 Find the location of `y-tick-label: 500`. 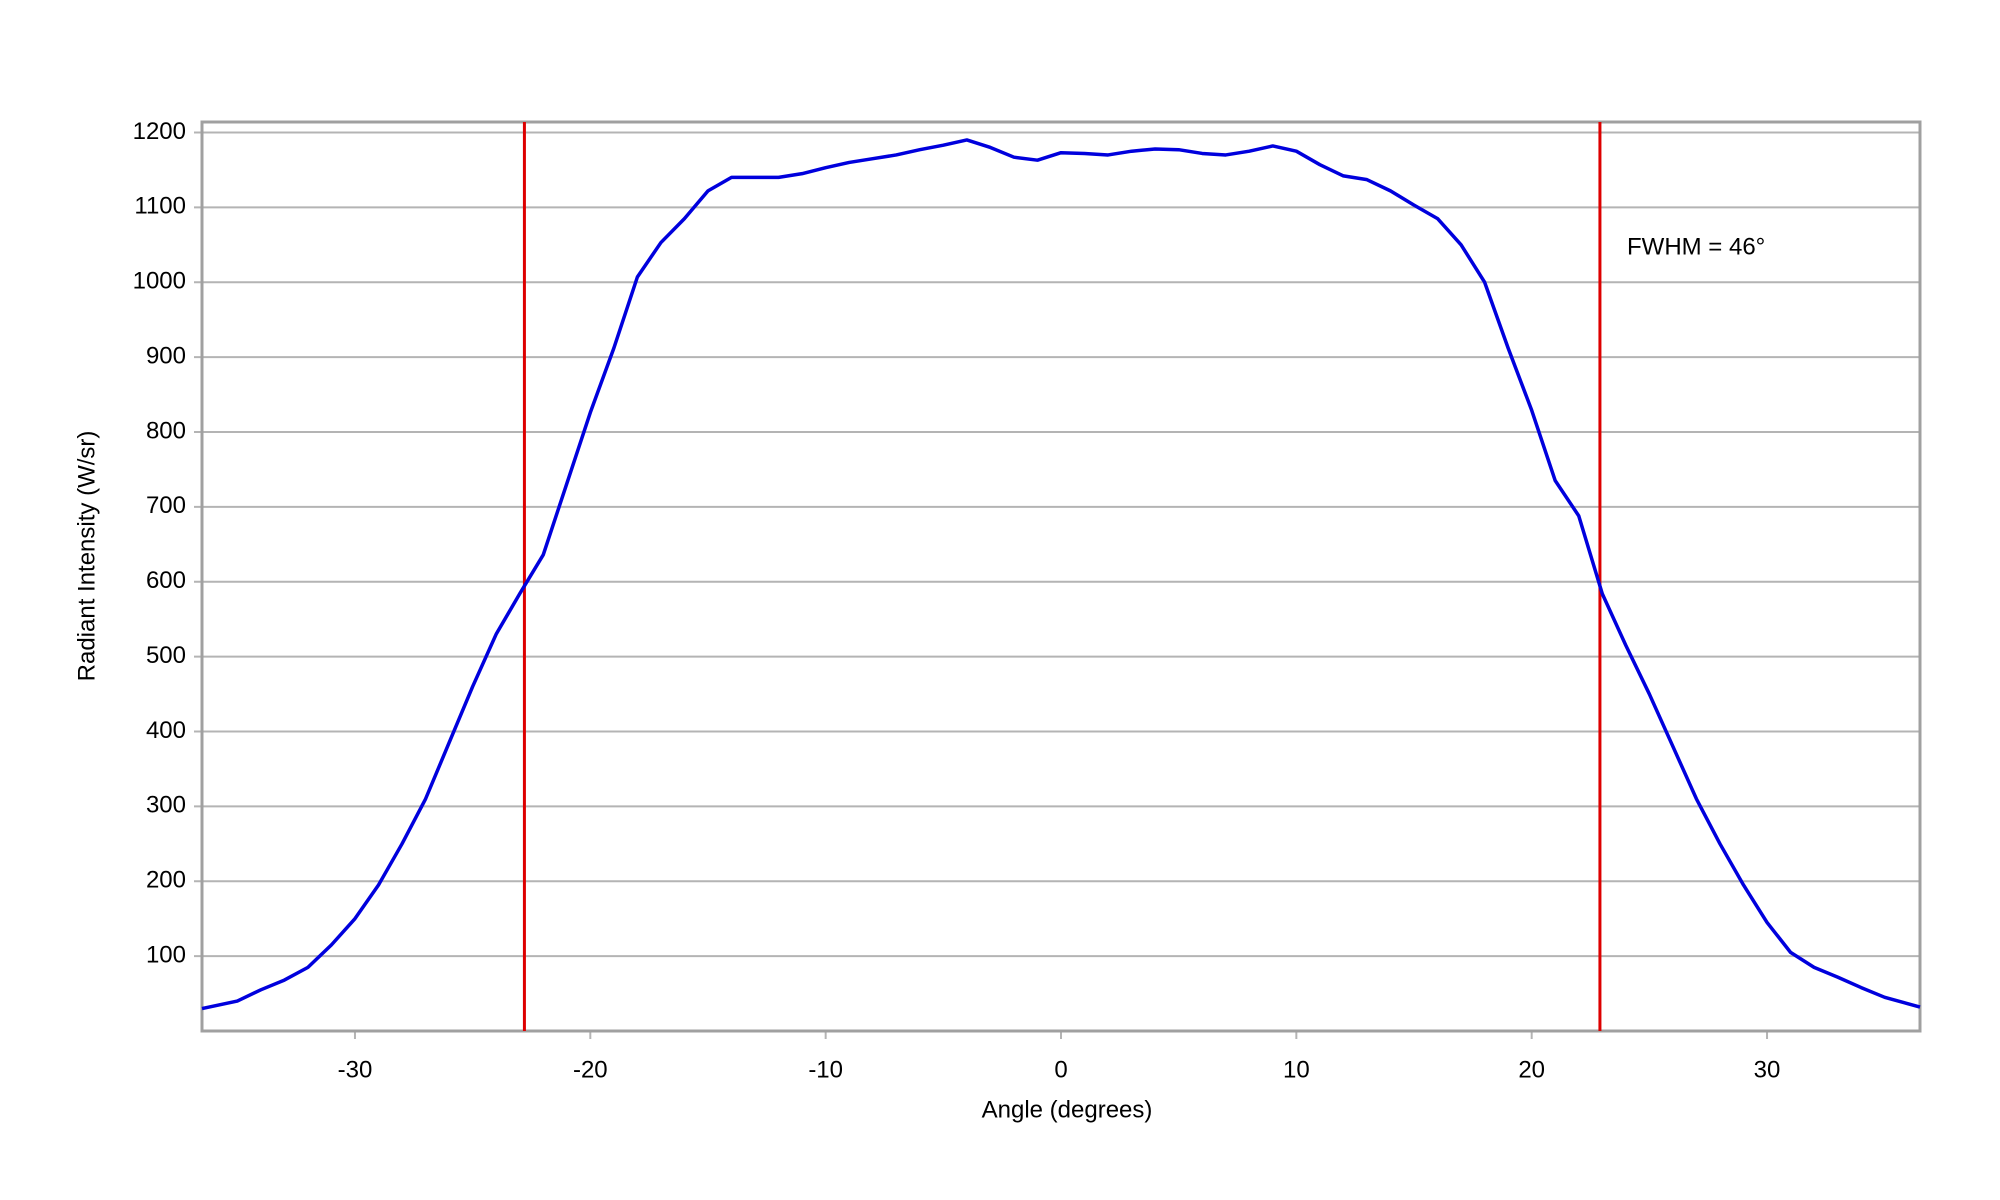

y-tick-label: 500 is located at coordinates (166, 655).